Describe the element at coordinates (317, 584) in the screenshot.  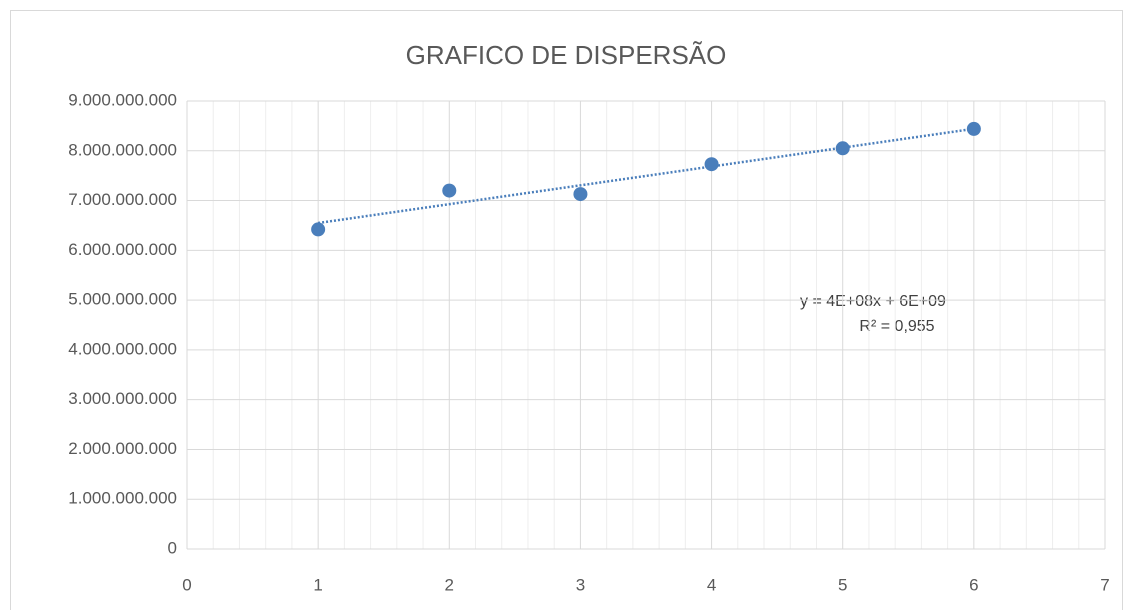
I see `x-tick-label: 1` at that location.